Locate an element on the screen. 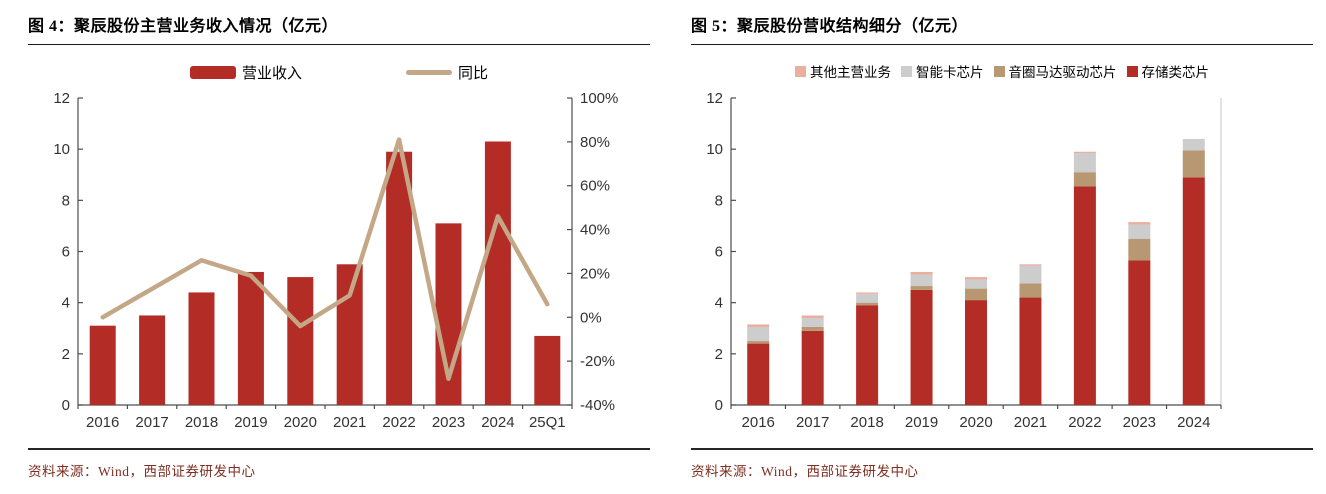 This screenshot has height=494, width=1326. legend-item-yoy: 同比 is located at coordinates (447, 72).